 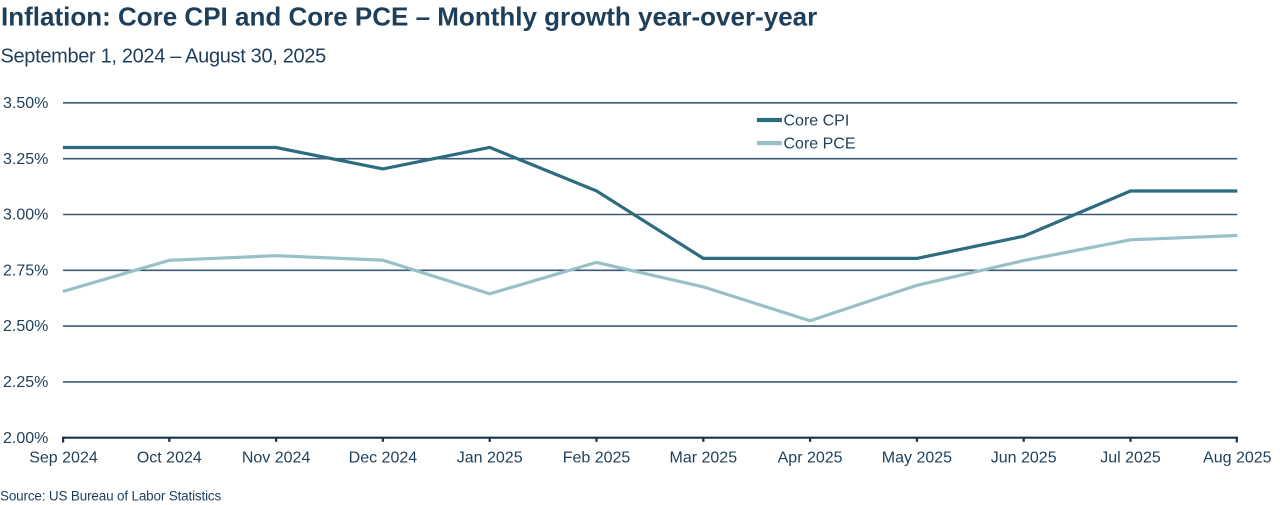 I want to click on svg-text: 3.50%, so click(x=25, y=103).